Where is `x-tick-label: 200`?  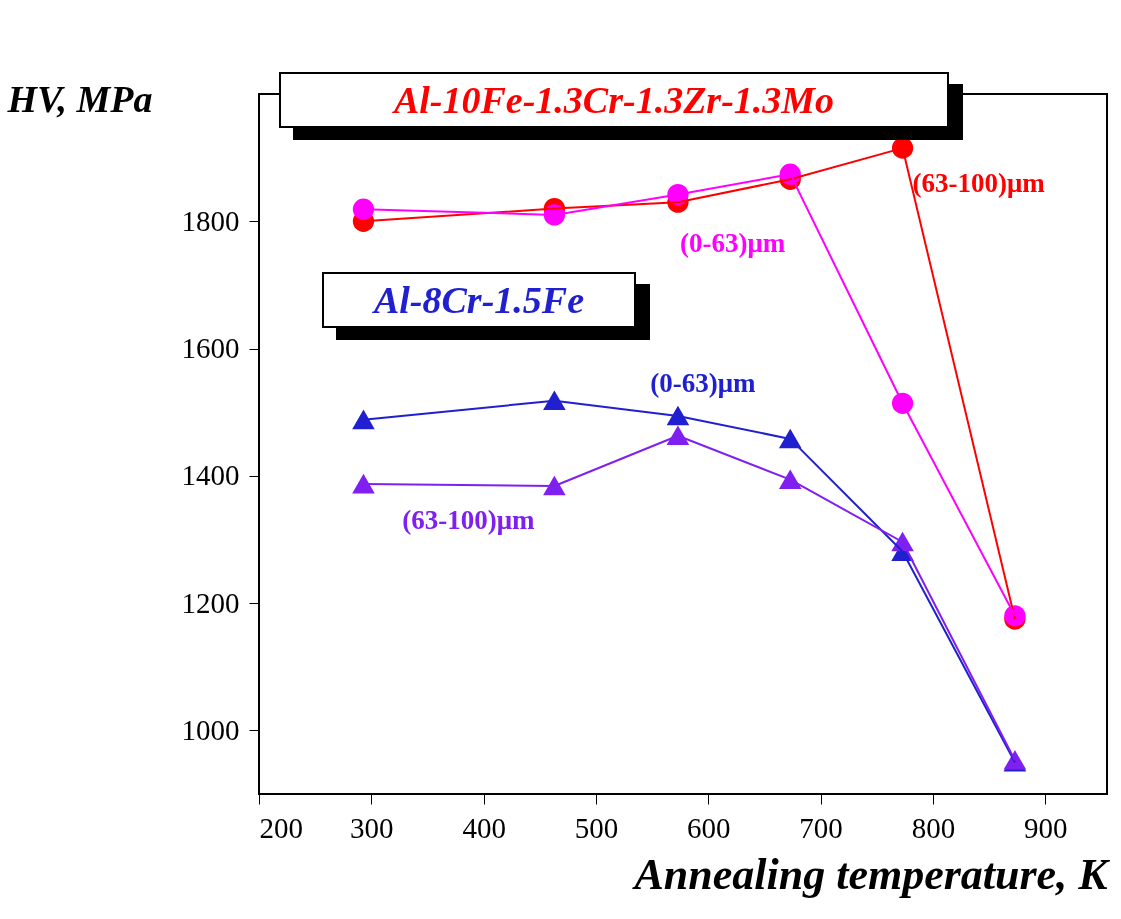
x-tick-label: 200 is located at coordinates (281, 827).